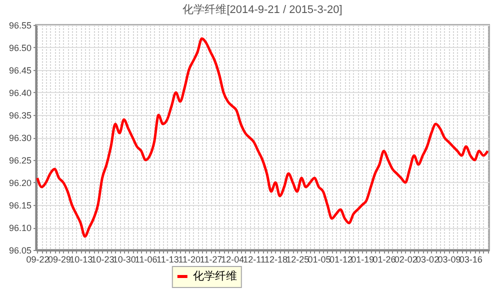 This screenshot has height=291, width=500. I want to click on y-tick-label: 96.40, so click(20, 93).